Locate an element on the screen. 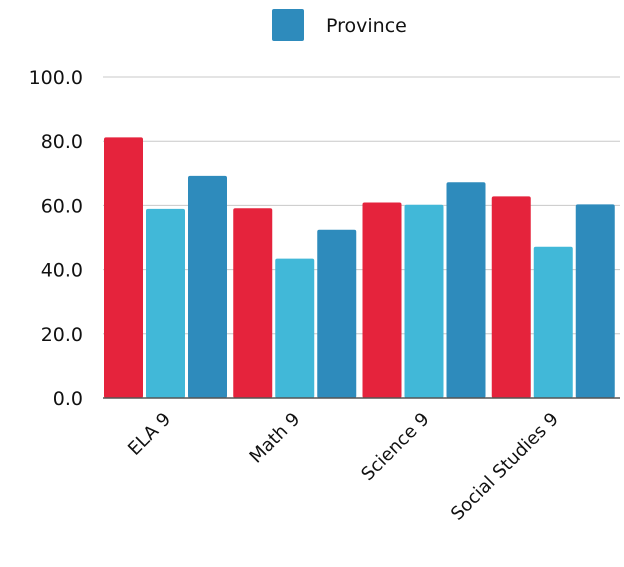  y-tick-label: 60.0 is located at coordinates (62, 206).